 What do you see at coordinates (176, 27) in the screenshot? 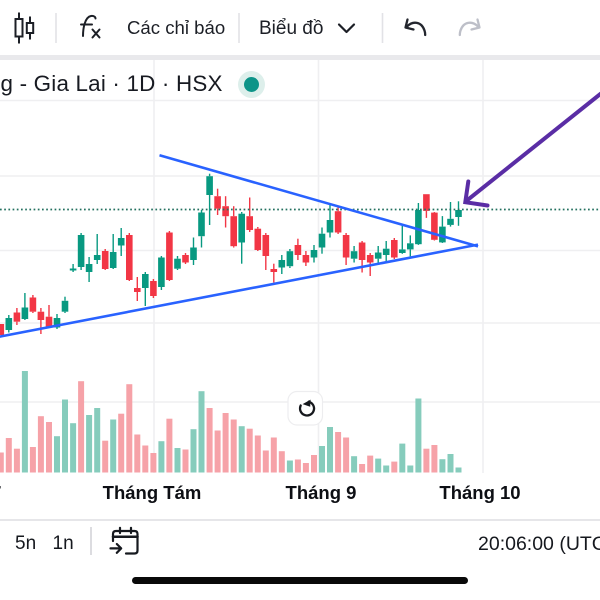
I see `svg-text: Các chỉ báo` at bounding box center [176, 27].